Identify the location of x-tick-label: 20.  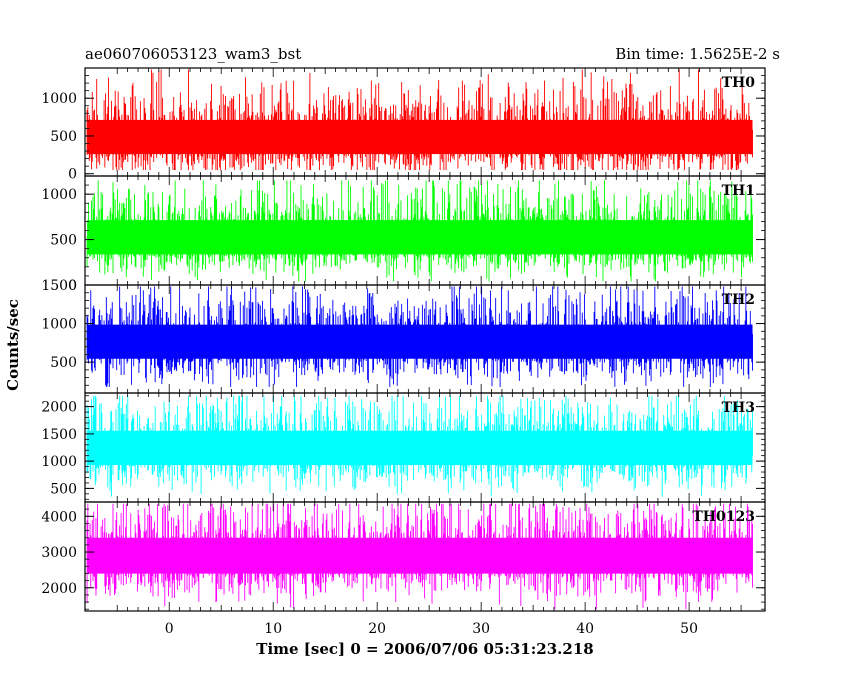
(377, 629).